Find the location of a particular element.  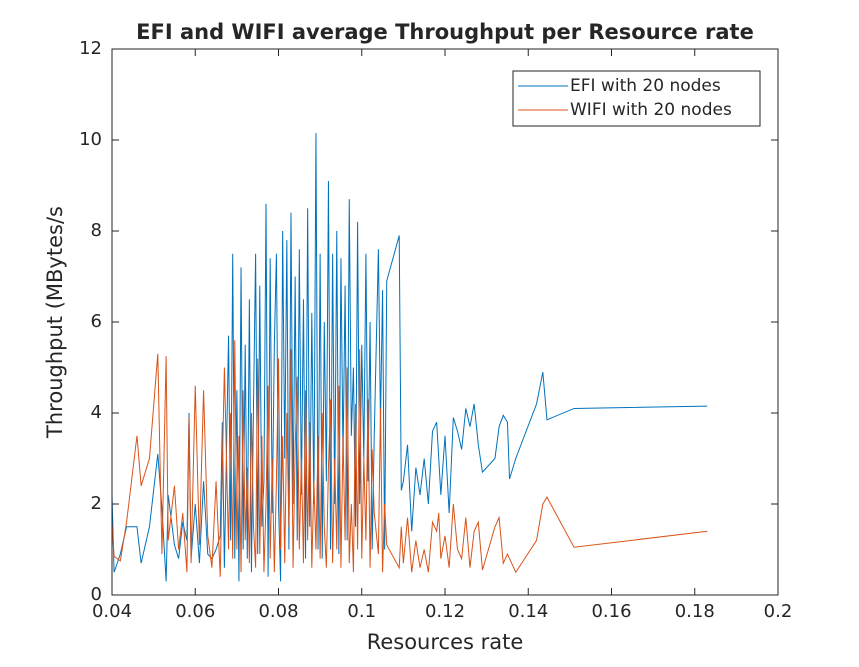

y-tick-label: 12 is located at coordinates (90, 48).